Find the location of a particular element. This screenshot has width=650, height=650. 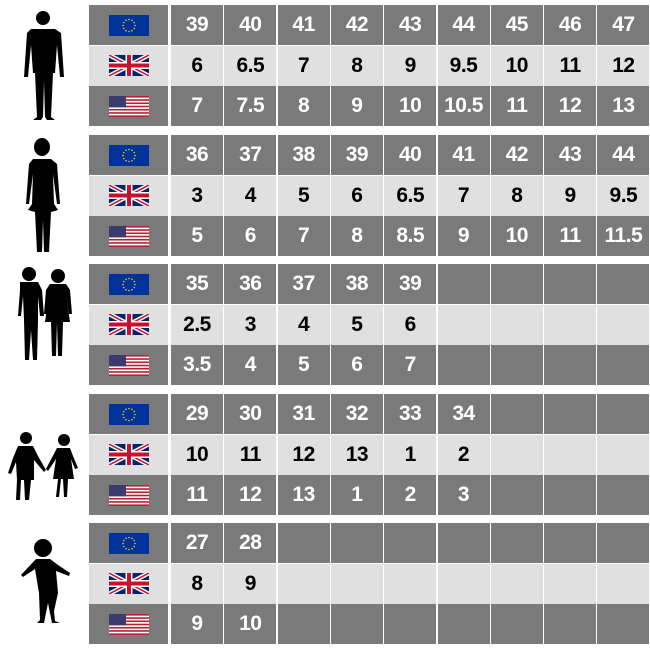

size-cell: 34 is located at coordinates (463, 414).